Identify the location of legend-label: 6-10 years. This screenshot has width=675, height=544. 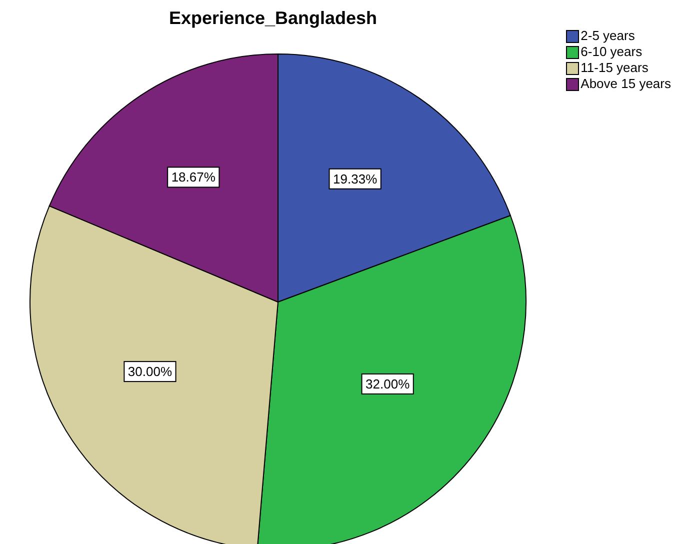
(611, 52).